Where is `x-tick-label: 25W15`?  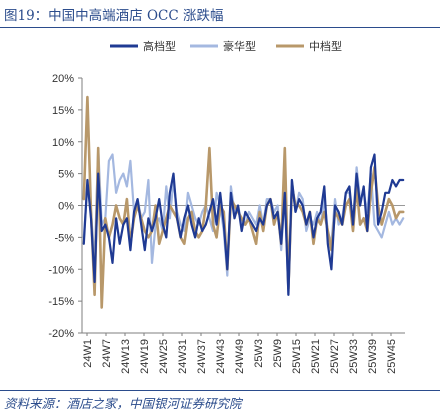
x-tick-label: 25W15 is located at coordinates (297, 356).